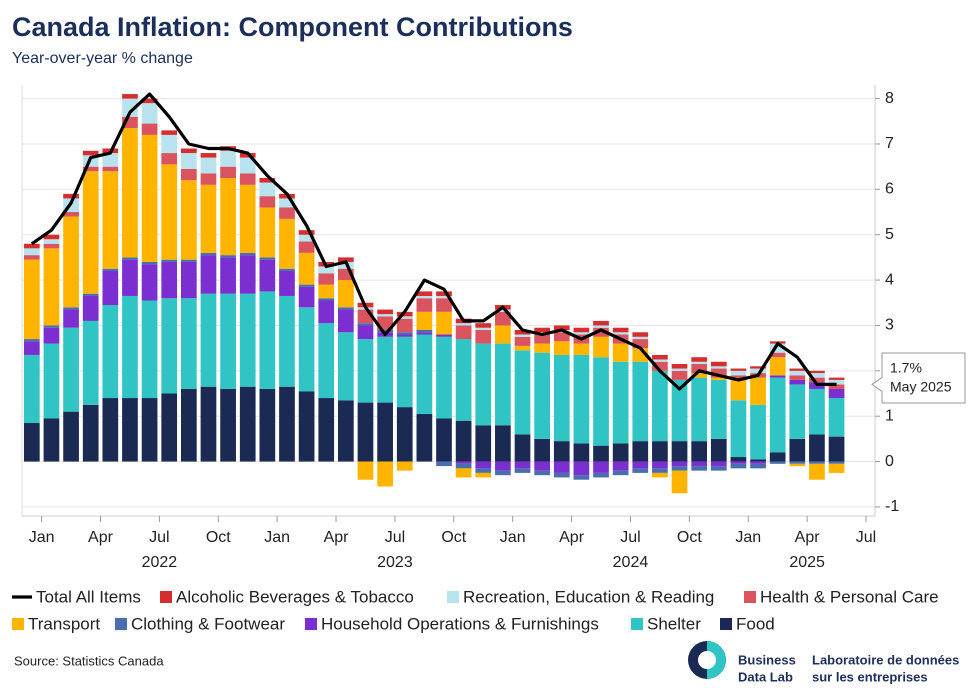 The height and width of the screenshot is (692, 975). What do you see at coordinates (588, 596) in the screenshot?
I see `legend-label: Recreation, Education & Reading` at bounding box center [588, 596].